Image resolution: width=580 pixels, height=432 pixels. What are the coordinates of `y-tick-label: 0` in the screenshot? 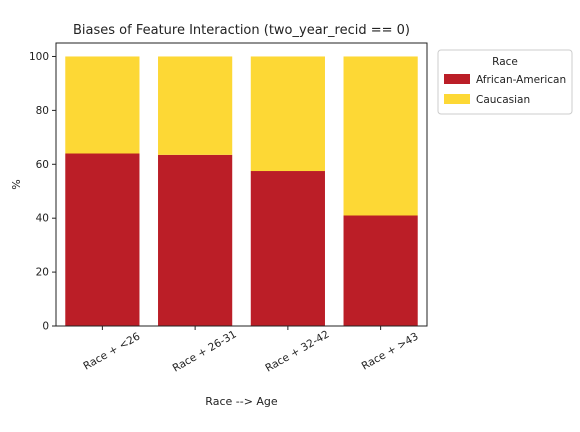 It's located at (45, 327).